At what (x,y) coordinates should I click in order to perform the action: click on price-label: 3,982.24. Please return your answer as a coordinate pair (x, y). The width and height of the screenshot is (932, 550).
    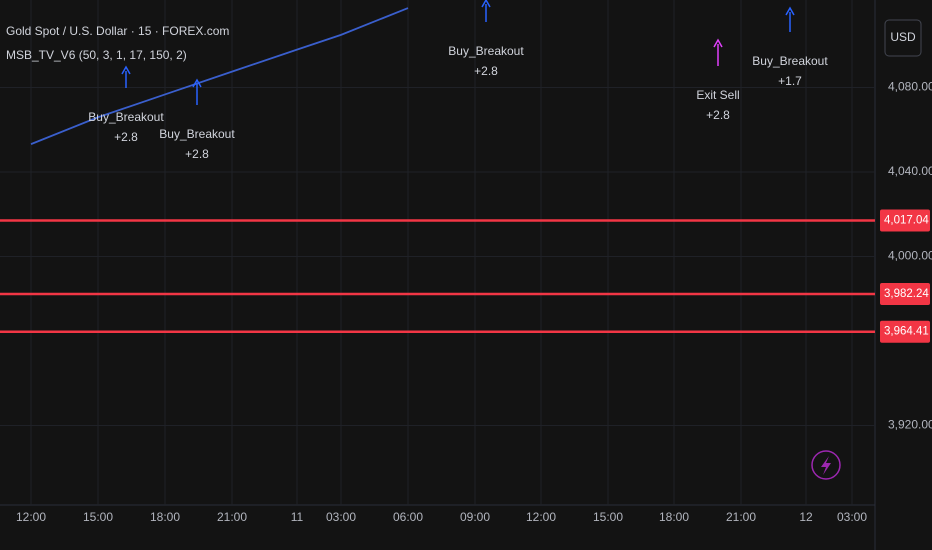
    Looking at the image, I should click on (906, 294).